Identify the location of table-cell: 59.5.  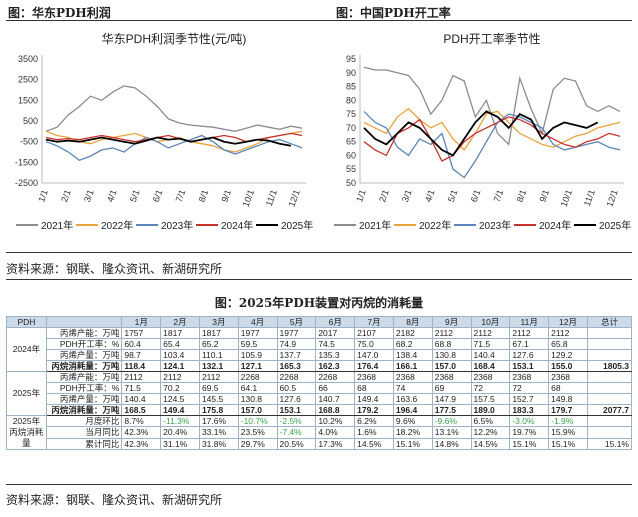
(257, 344).